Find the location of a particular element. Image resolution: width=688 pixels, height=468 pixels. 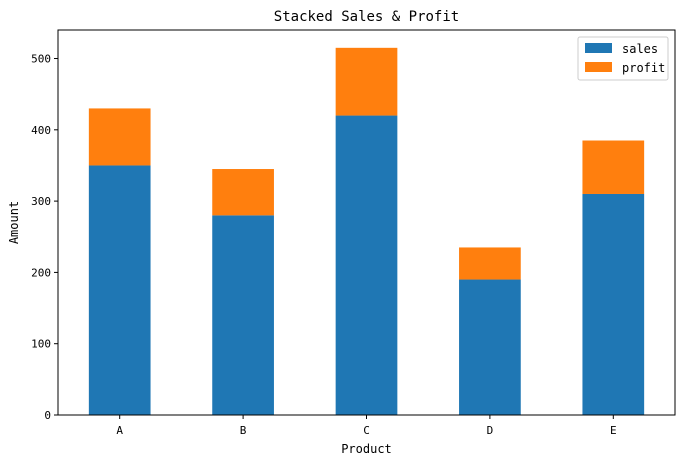

y-tick-label-300: 300 is located at coordinates (41, 201).